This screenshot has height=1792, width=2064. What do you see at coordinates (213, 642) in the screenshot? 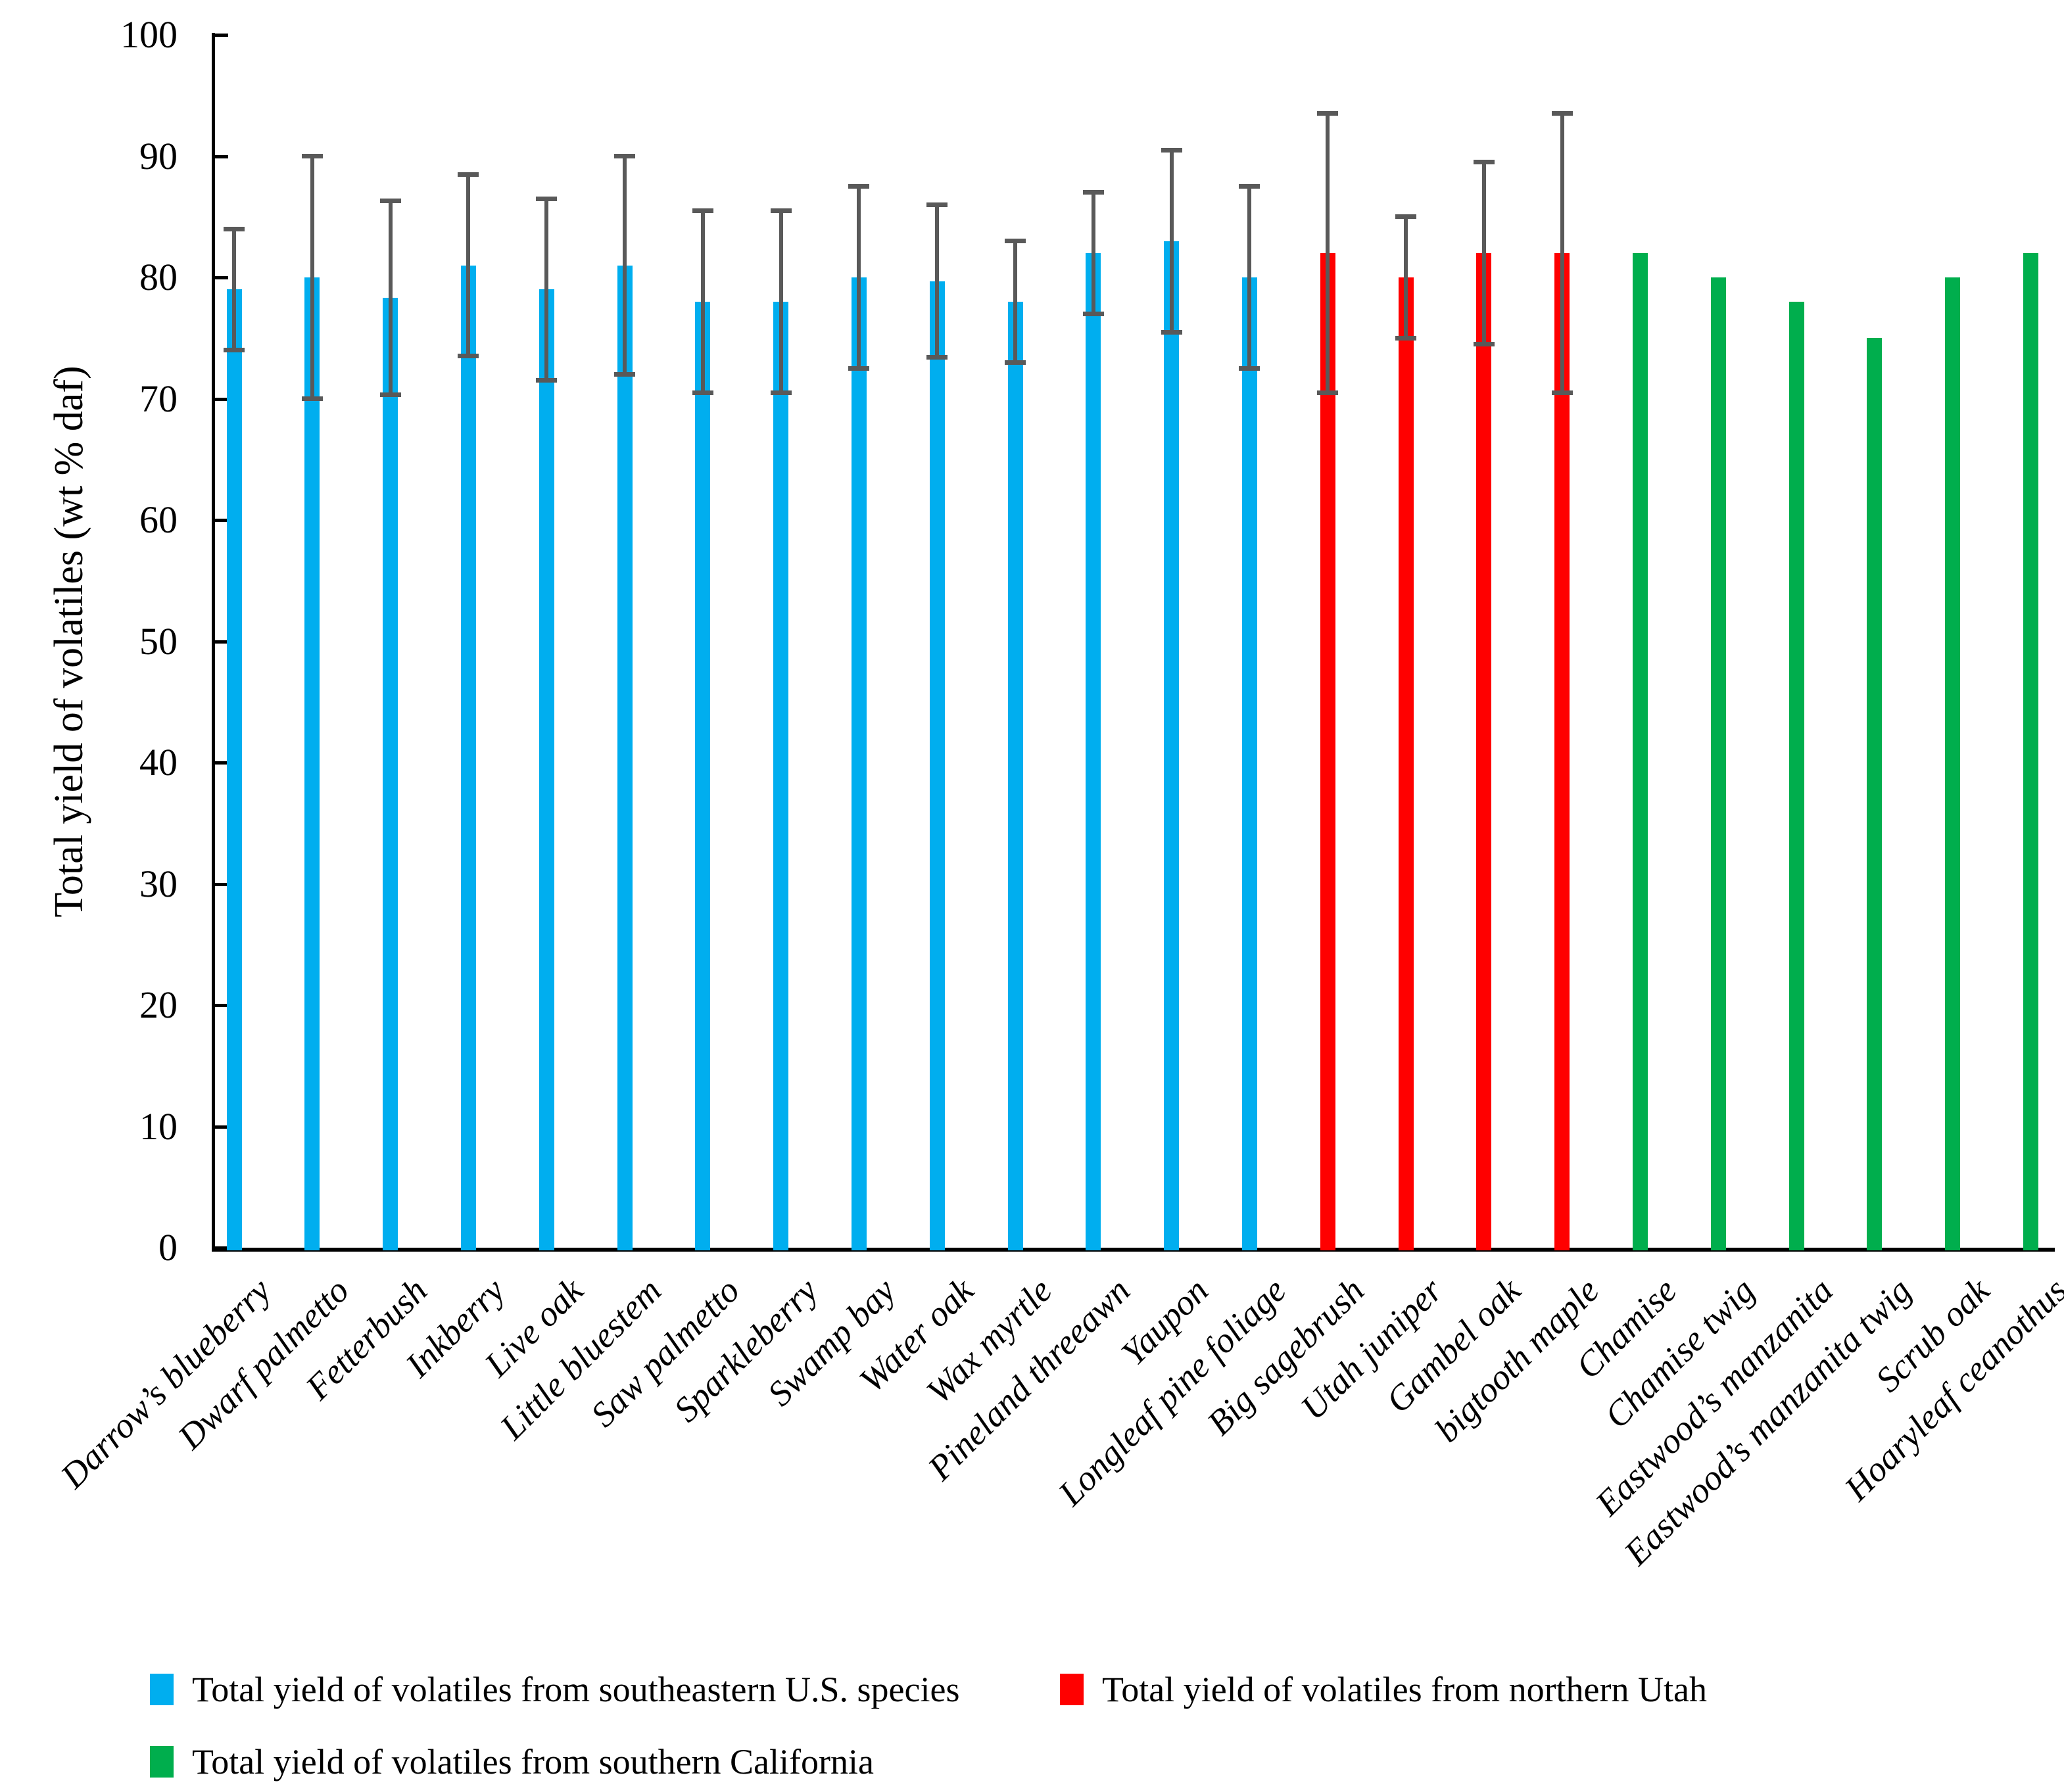
I see `y-axis-line` at bounding box center [213, 642].